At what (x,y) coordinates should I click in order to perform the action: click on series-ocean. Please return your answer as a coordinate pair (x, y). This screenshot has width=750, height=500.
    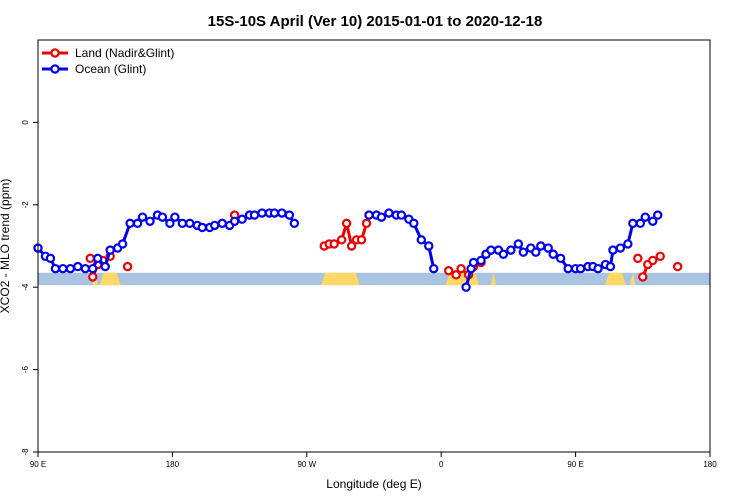
    Looking at the image, I should click on (348, 250).